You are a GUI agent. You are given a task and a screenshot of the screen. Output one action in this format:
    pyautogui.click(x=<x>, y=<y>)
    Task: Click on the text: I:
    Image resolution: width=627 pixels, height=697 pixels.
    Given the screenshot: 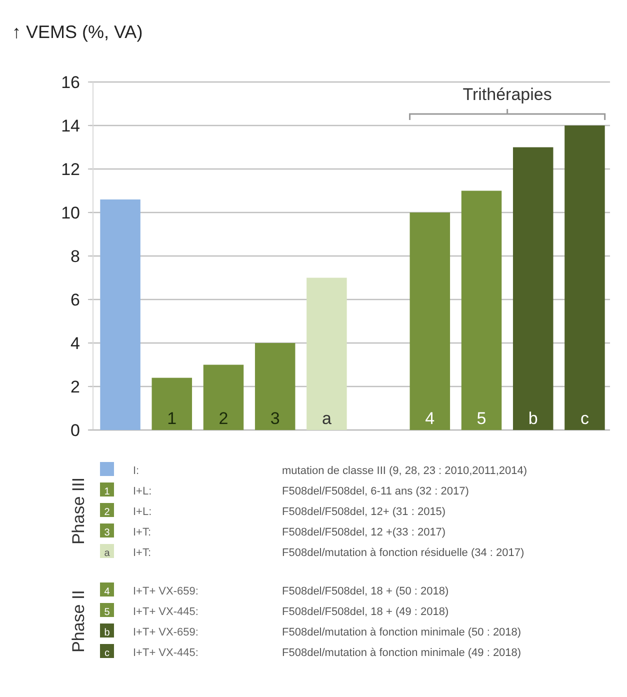 What is the action you would take?
    pyautogui.click(x=136, y=471)
    